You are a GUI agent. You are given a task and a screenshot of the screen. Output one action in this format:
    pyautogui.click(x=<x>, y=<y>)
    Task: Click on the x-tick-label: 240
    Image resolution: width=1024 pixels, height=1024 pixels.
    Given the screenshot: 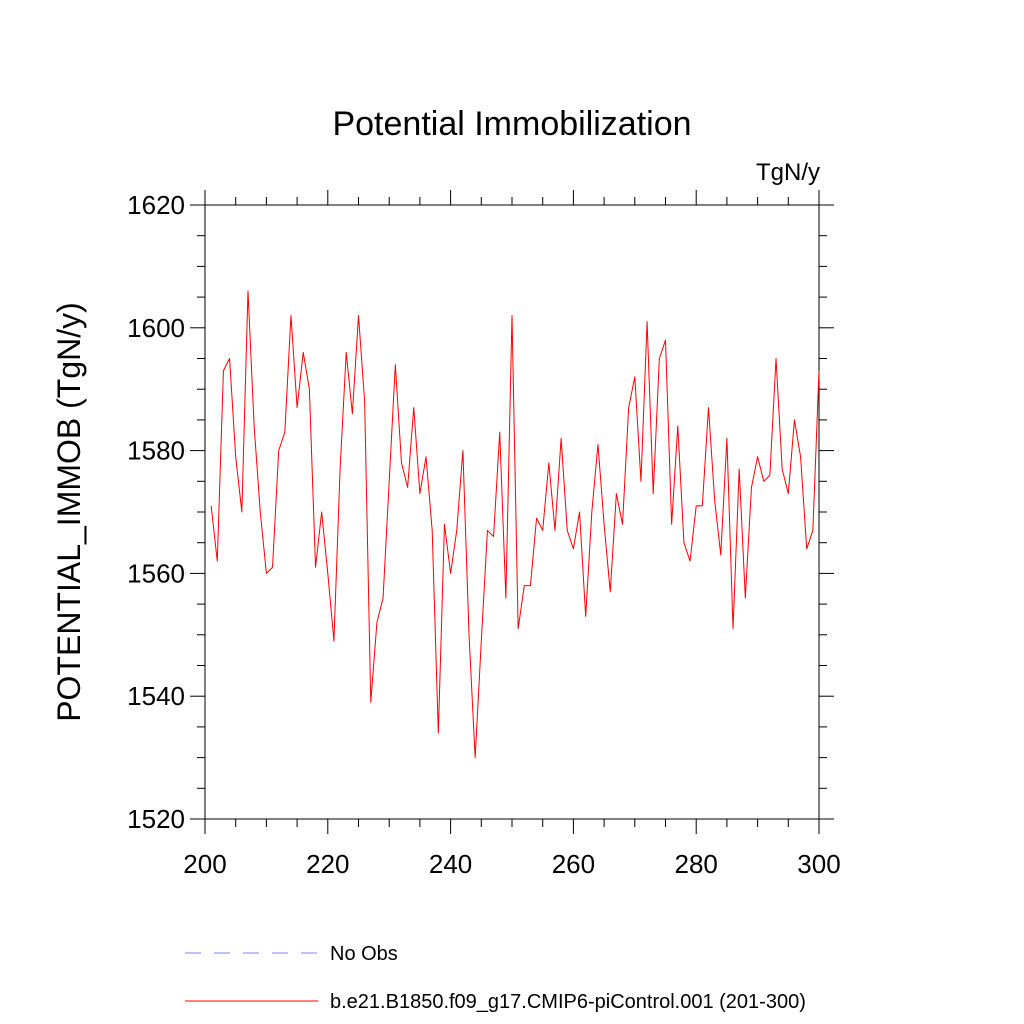 What is the action you would take?
    pyautogui.click(x=450, y=864)
    